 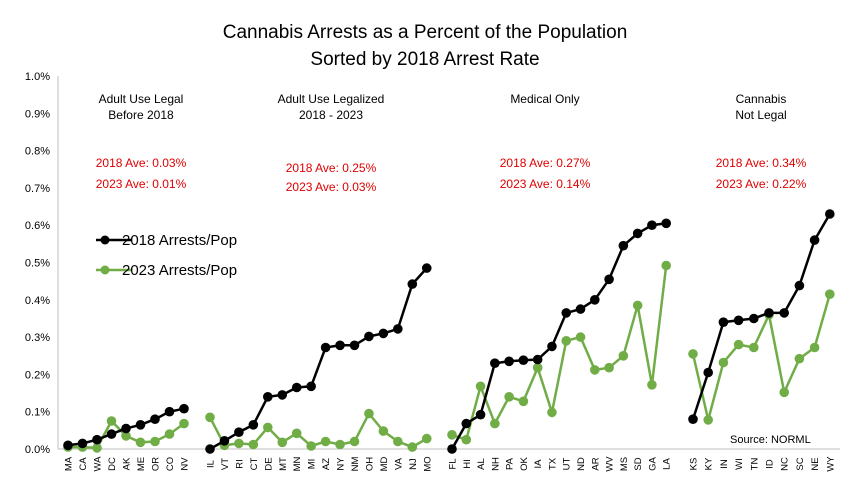 What do you see at coordinates (453, 463) in the screenshot?
I see `x-tick-label: FL` at bounding box center [453, 463].